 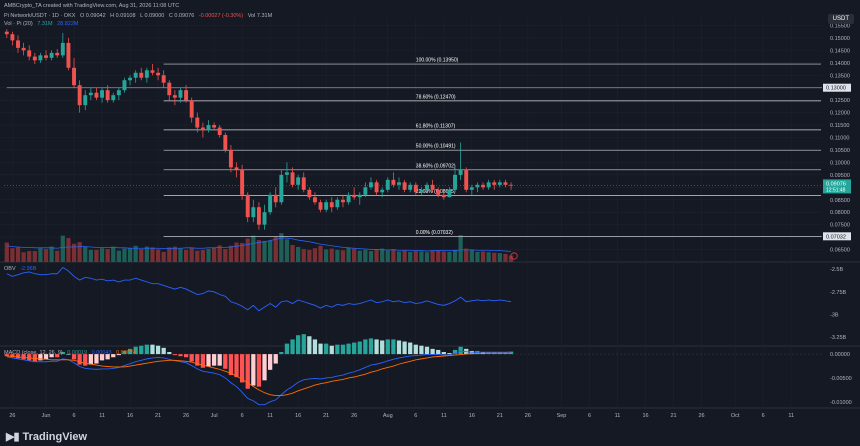 I want to click on macd-line-value: 0.00043, so click(x=101, y=353).